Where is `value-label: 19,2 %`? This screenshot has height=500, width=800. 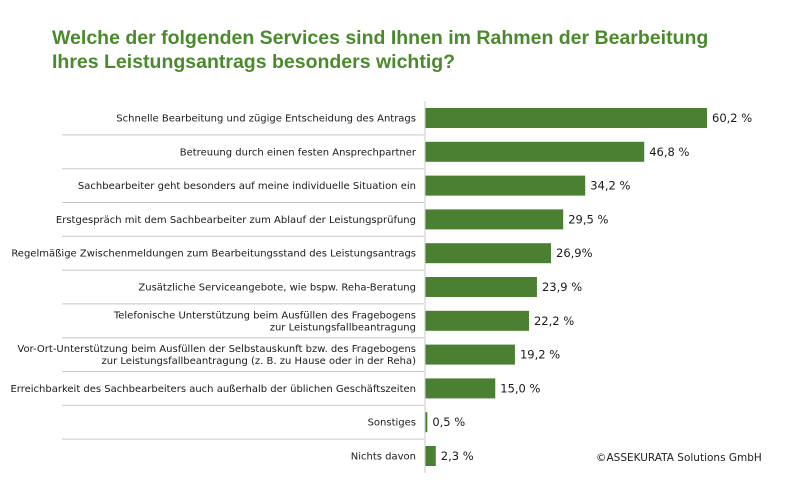
value-label: 19,2 % is located at coordinates (540, 355).